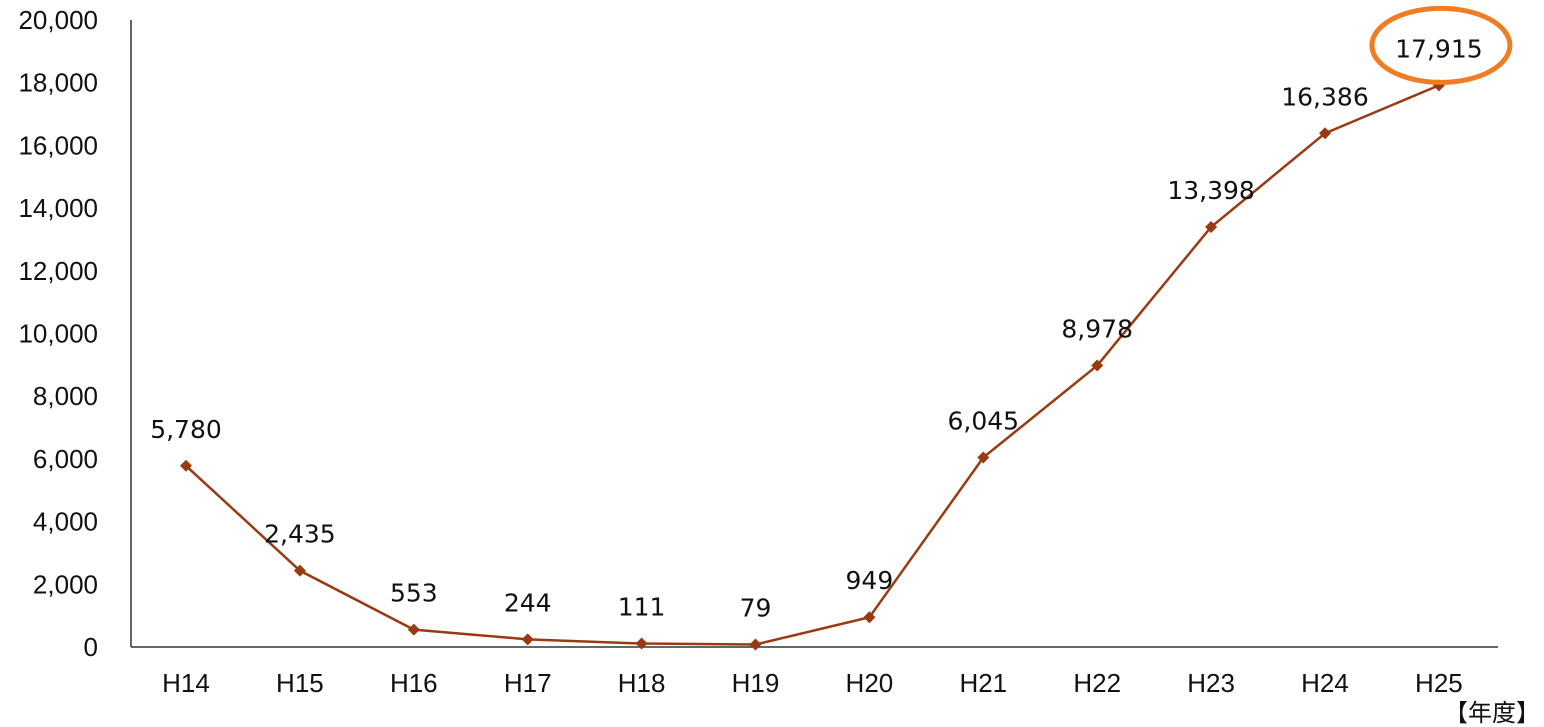 The height and width of the screenshot is (727, 1544). Describe the element at coordinates (58, 20) in the screenshot. I see `y-tick-label: 20,000` at that location.